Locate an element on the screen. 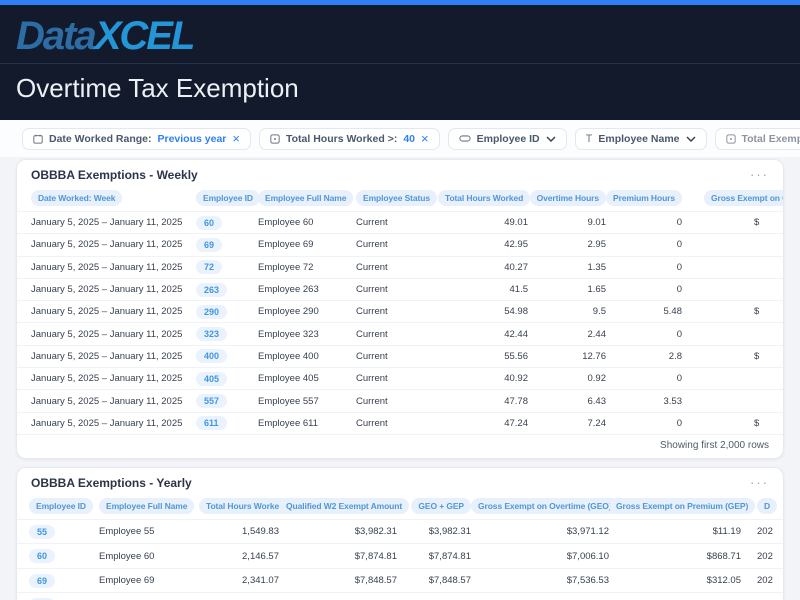  employee-id-cell: 263 is located at coordinates (227, 289).